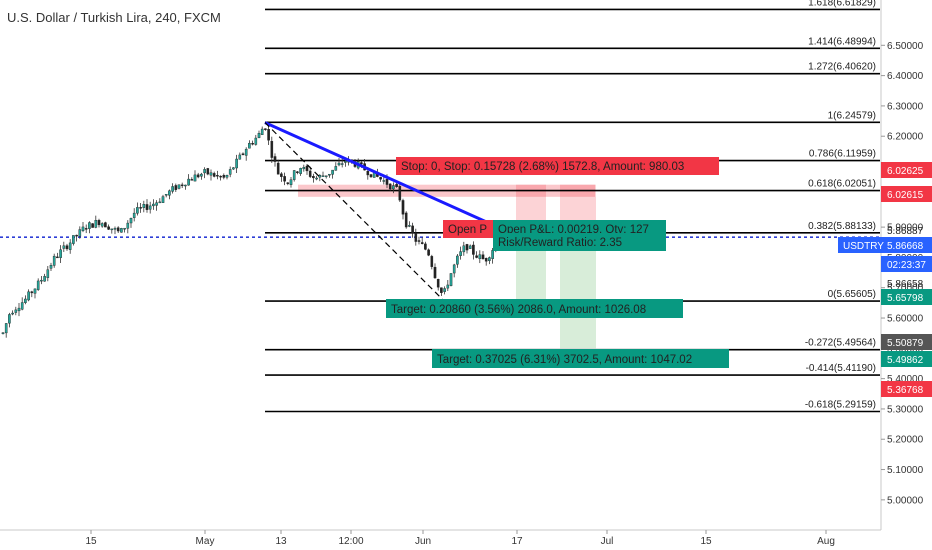  Describe the element at coordinates (517, 541) in the screenshot. I see `x-tick-label: 17` at that location.